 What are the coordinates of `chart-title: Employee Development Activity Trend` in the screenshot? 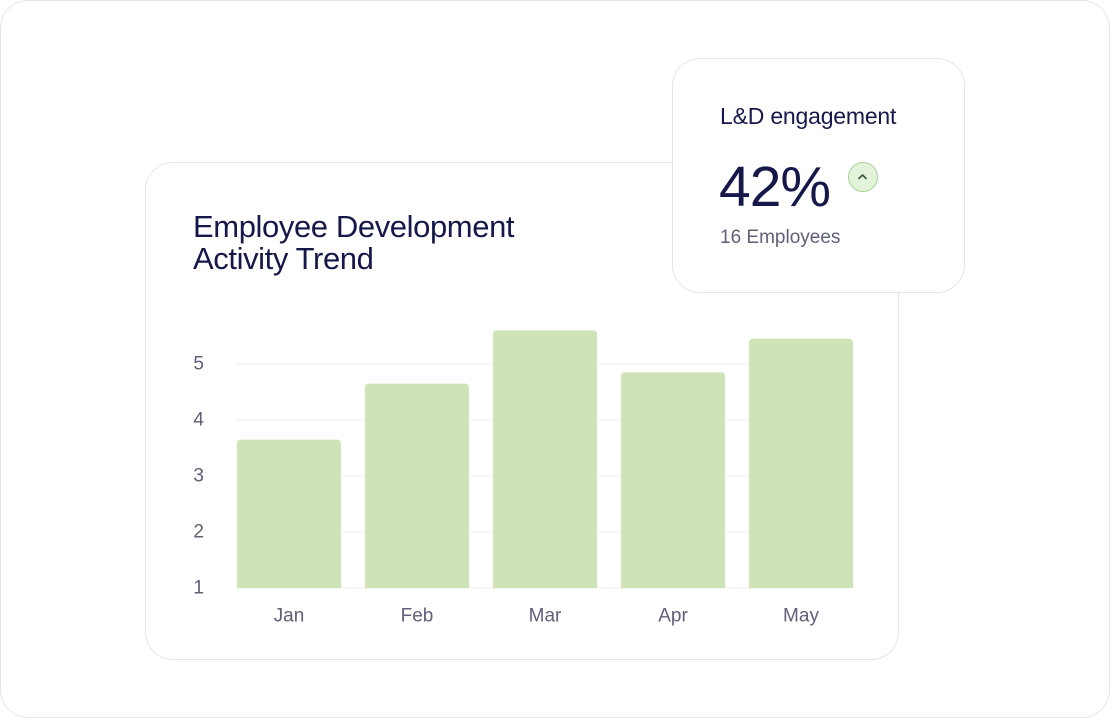 It's located at (354, 242).